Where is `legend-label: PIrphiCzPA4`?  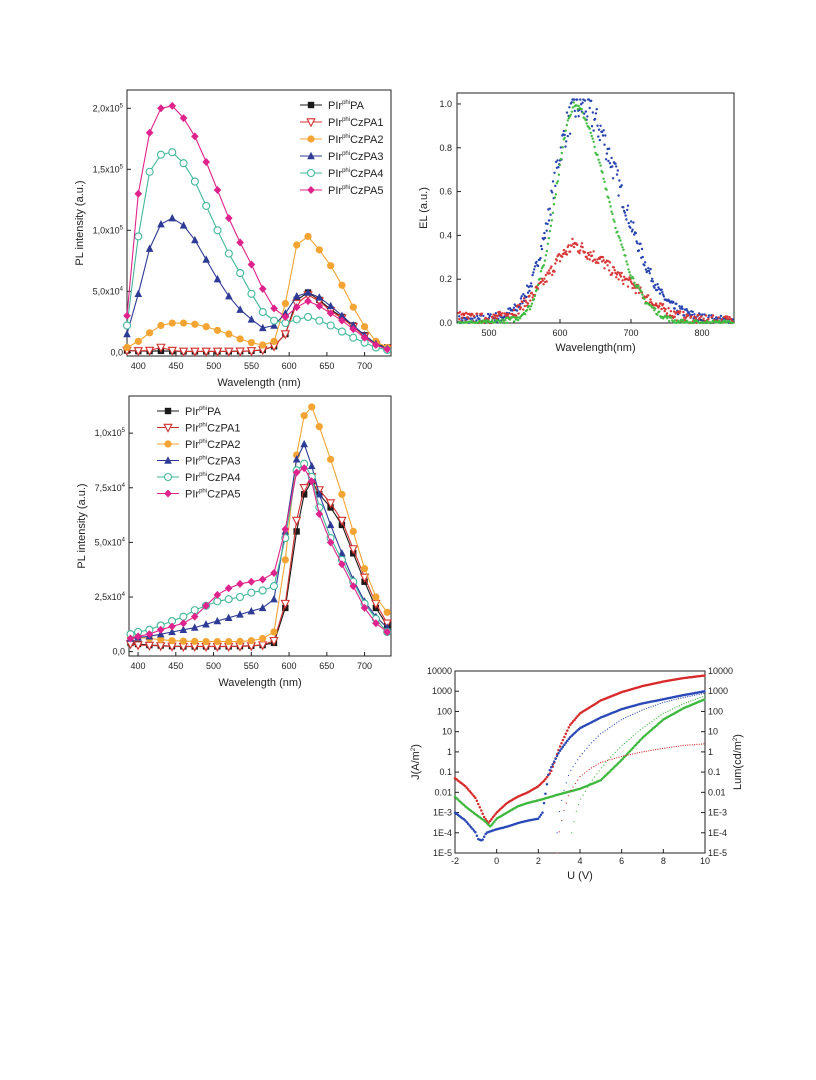
legend-label: PIrphiCzPA4 is located at coordinates (213, 478).